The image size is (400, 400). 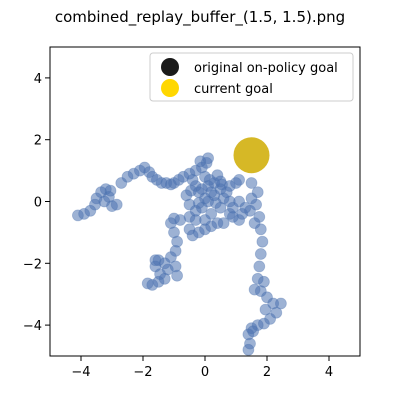 What do you see at coordinates (32, 326) in the screenshot?
I see `y-tick-label: −4` at bounding box center [32, 326].